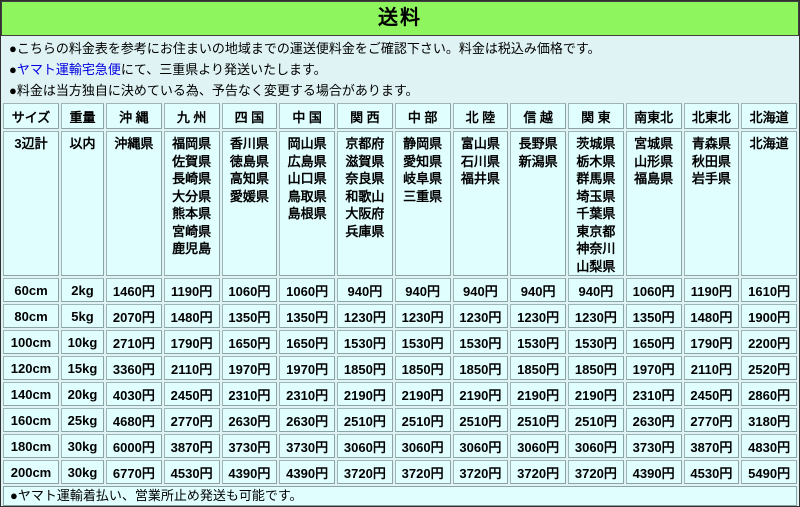  I want to click on note-line: ●料金は当方独自に決めている為、予告なく変更する場合があります。, so click(404, 90).